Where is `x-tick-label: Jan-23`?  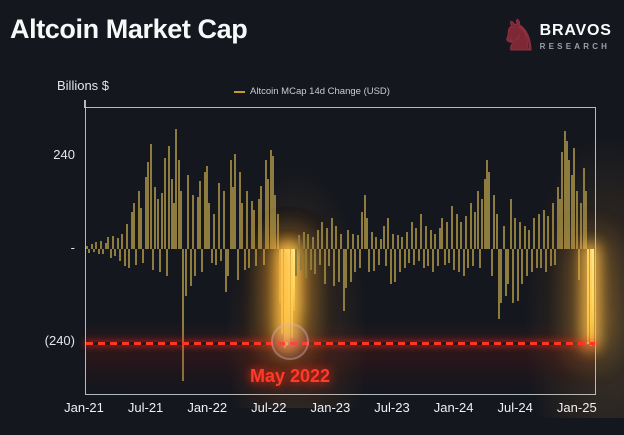 x-tick-label: Jan-23 is located at coordinates (330, 407).